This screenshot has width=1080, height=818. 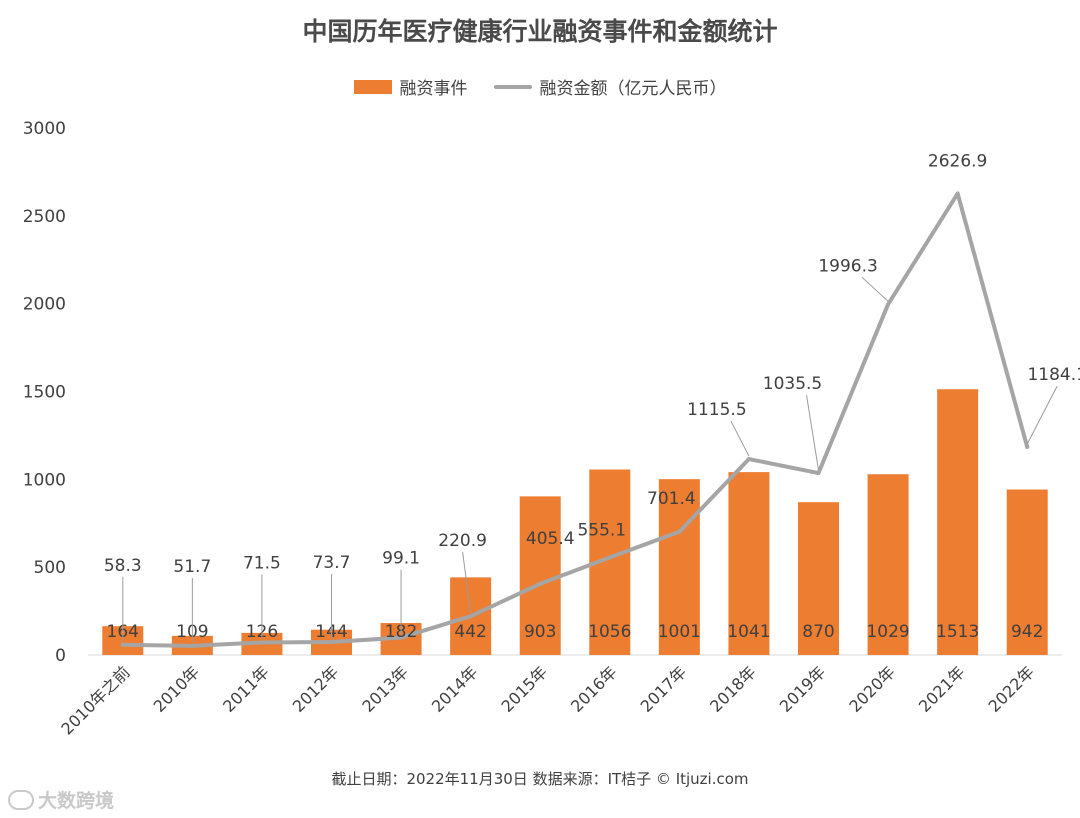 I want to click on x-tick-label: 2014年, so click(x=455, y=689).